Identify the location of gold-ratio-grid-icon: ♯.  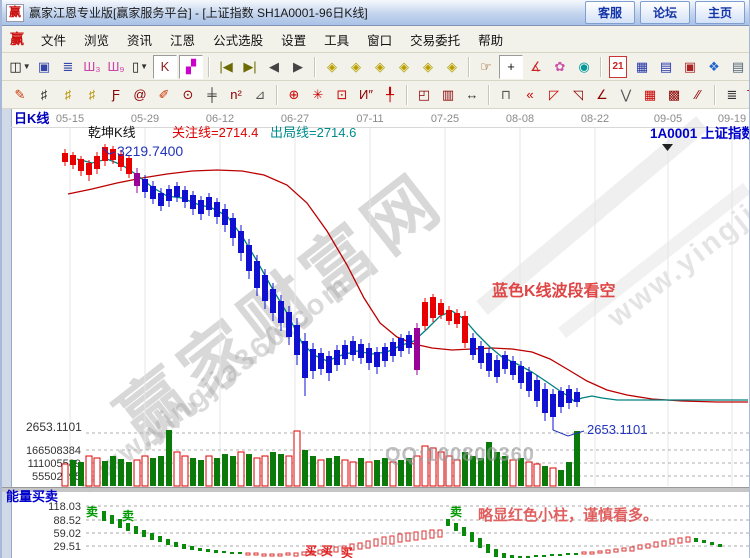
(68, 94).